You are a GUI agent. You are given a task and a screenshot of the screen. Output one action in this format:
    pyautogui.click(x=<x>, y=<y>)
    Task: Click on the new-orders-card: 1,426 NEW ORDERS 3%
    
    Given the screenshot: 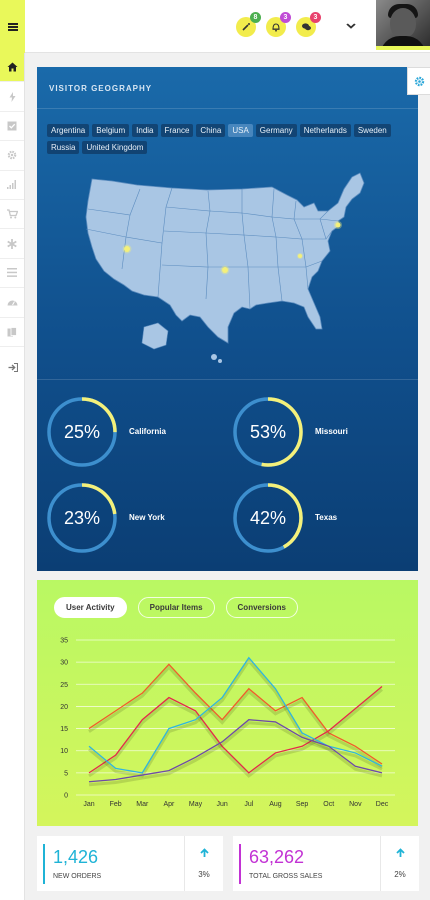 What is the action you would take?
    pyautogui.click(x=130, y=863)
    